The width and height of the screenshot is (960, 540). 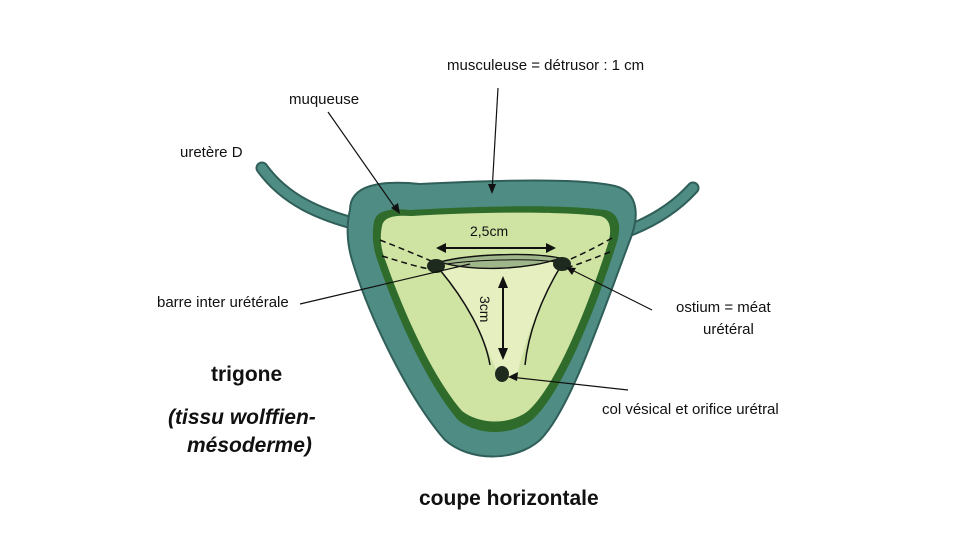 What do you see at coordinates (485, 309) in the screenshot?
I see `height-dimension-label: 3cm` at bounding box center [485, 309].